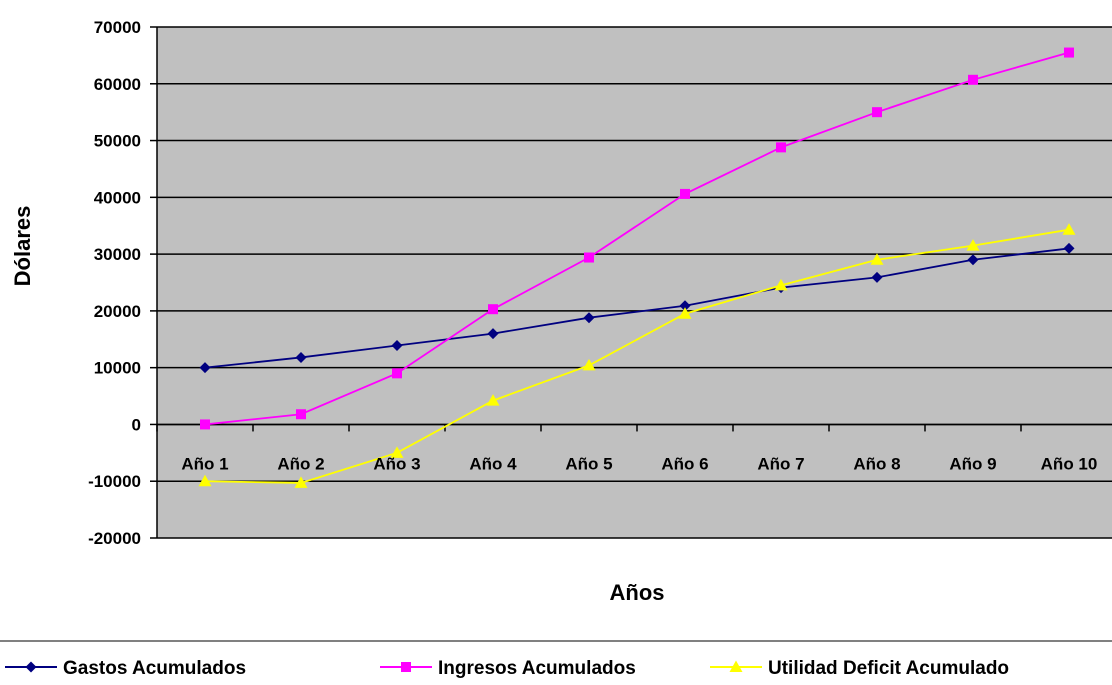 Image resolution: width=1112 pixels, height=685 pixels. I want to click on x-axis-title: Años, so click(637, 592).